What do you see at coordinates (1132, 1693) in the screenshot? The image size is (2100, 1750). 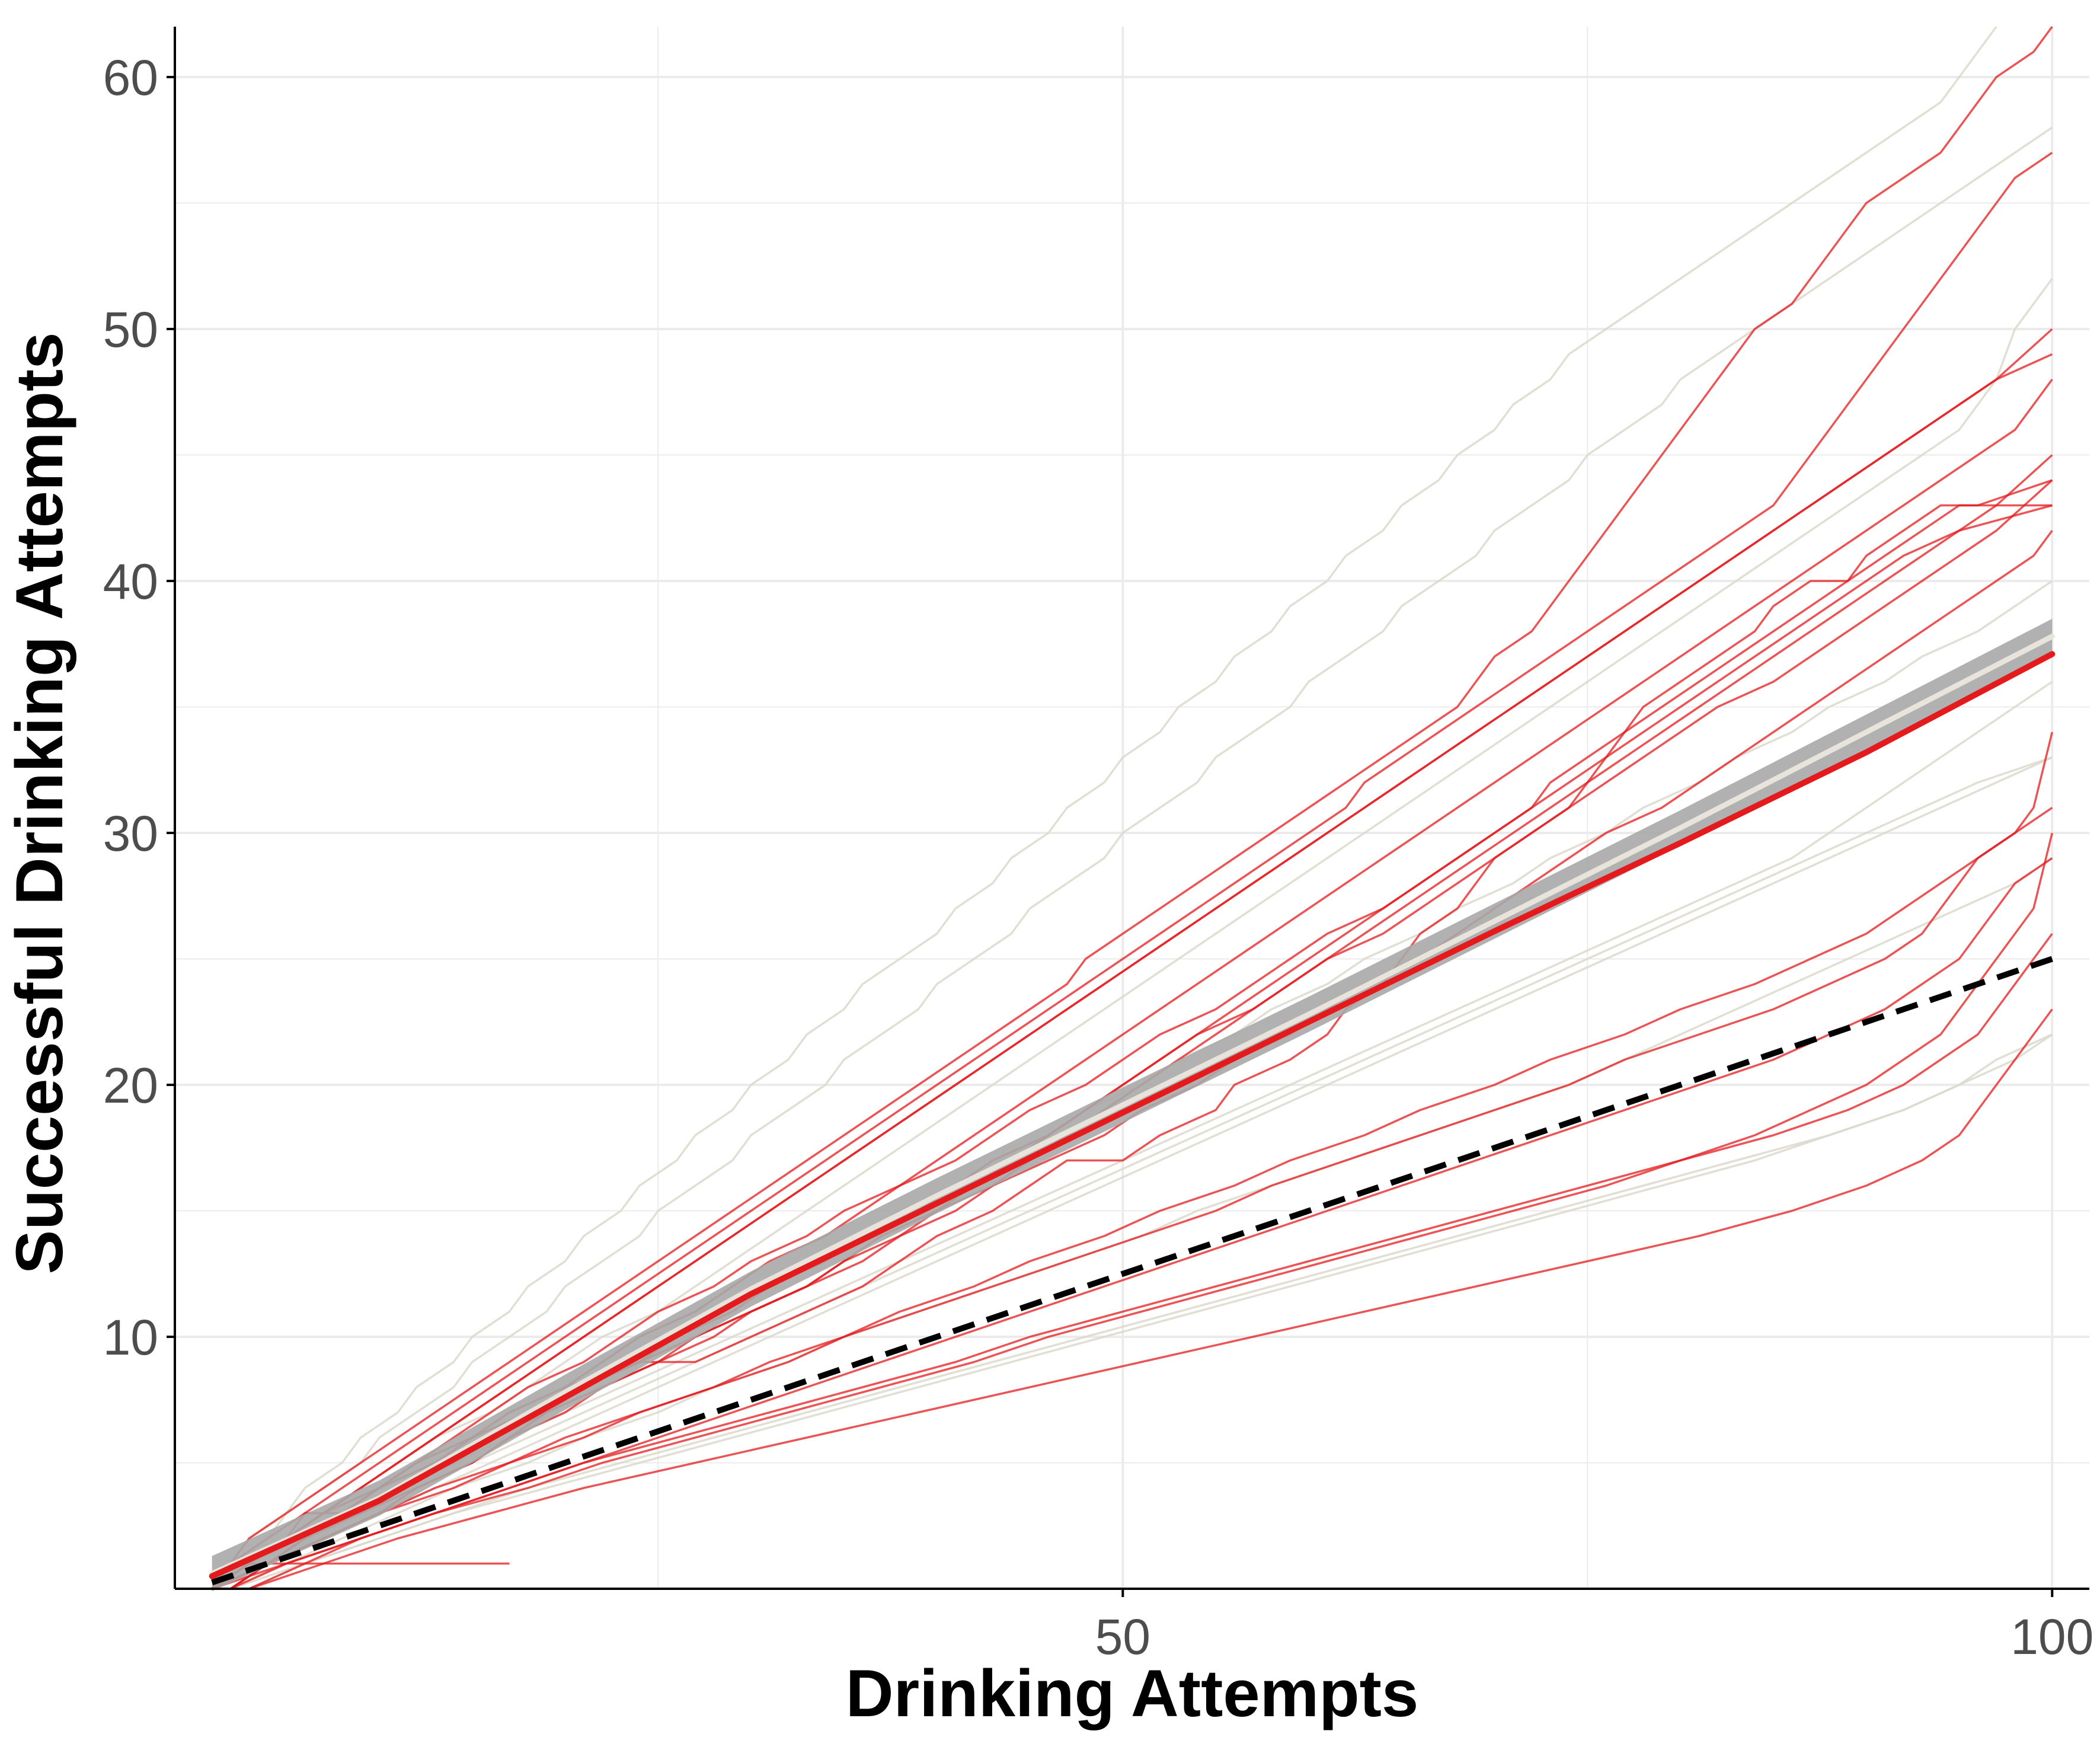 I see `x-axis-title: Drinking Attempts` at bounding box center [1132, 1693].